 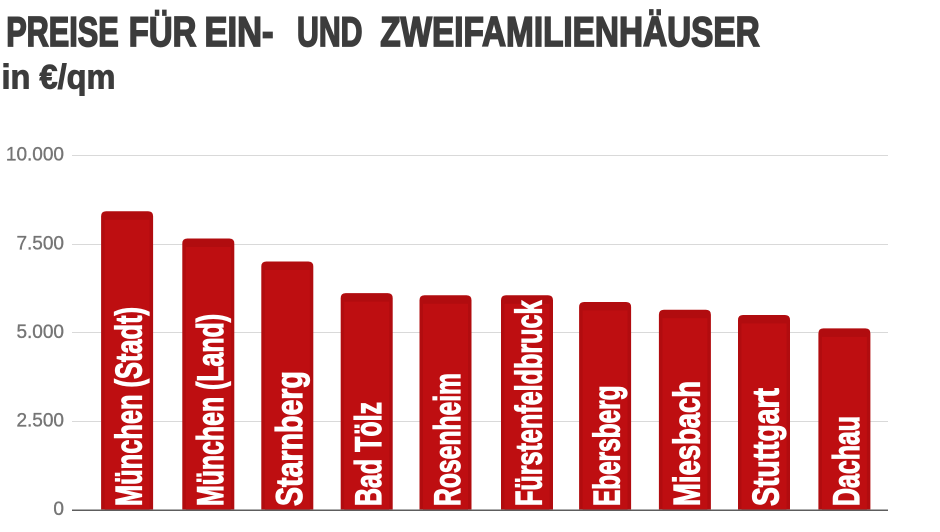 What do you see at coordinates (330, 31) in the screenshot?
I see `svg-text: UND` at bounding box center [330, 31].